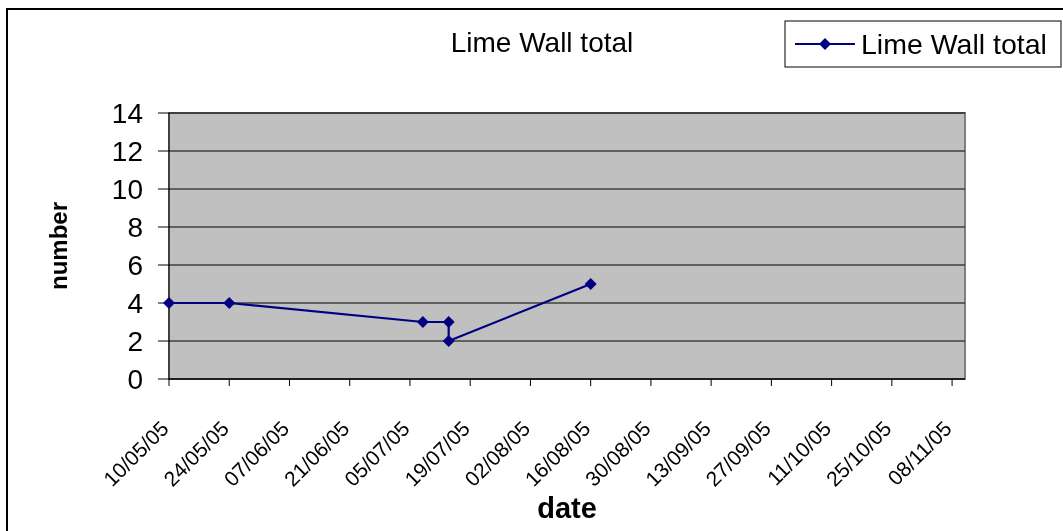 Image resolution: width=1063 pixels, height=531 pixels. Describe the element at coordinates (135, 265) in the screenshot. I see `y-tick-label: 6` at that location.